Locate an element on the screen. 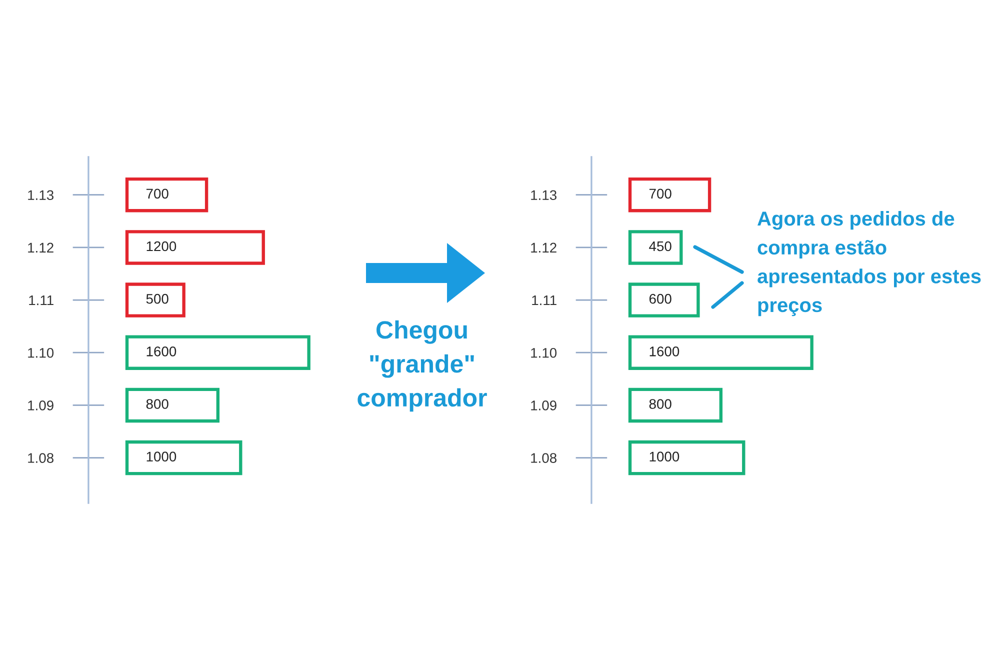 This screenshot has height=667, width=1000. data-label: 1200 is located at coordinates (161, 246).